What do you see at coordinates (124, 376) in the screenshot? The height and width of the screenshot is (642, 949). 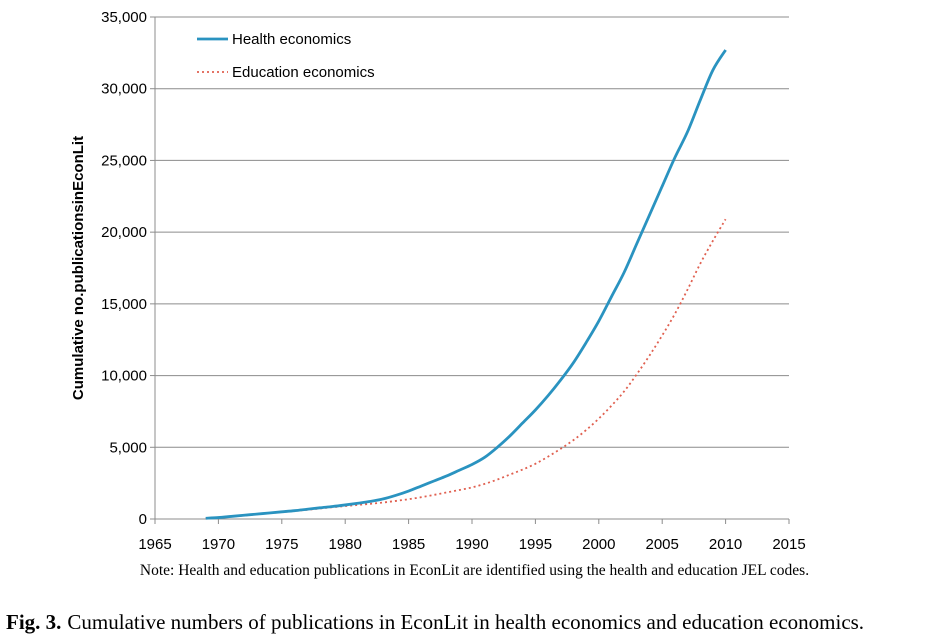 I see `y-tick-label: 10,000` at bounding box center [124, 376].